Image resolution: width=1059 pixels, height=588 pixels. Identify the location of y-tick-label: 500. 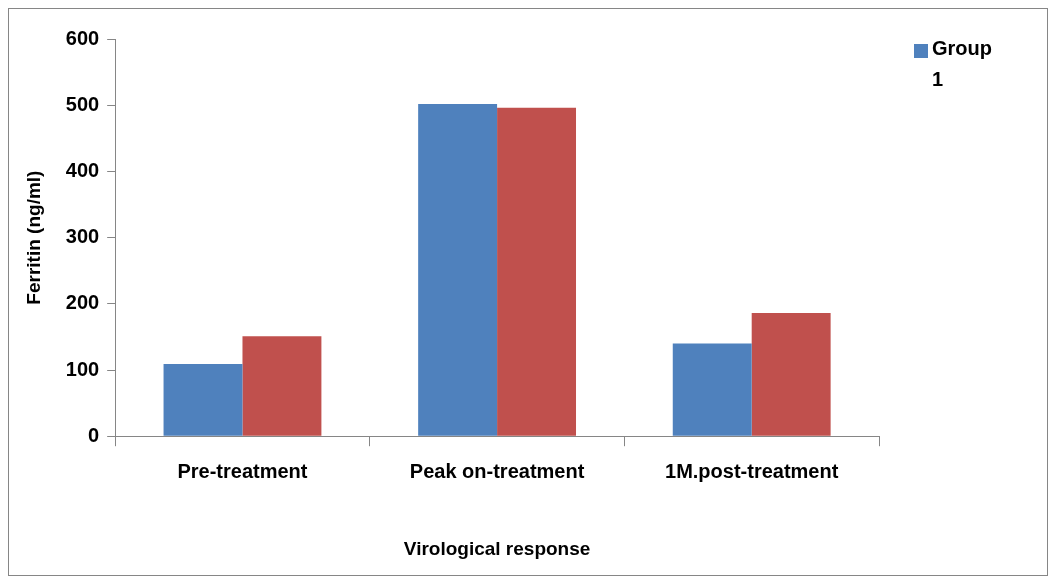
(82, 103).